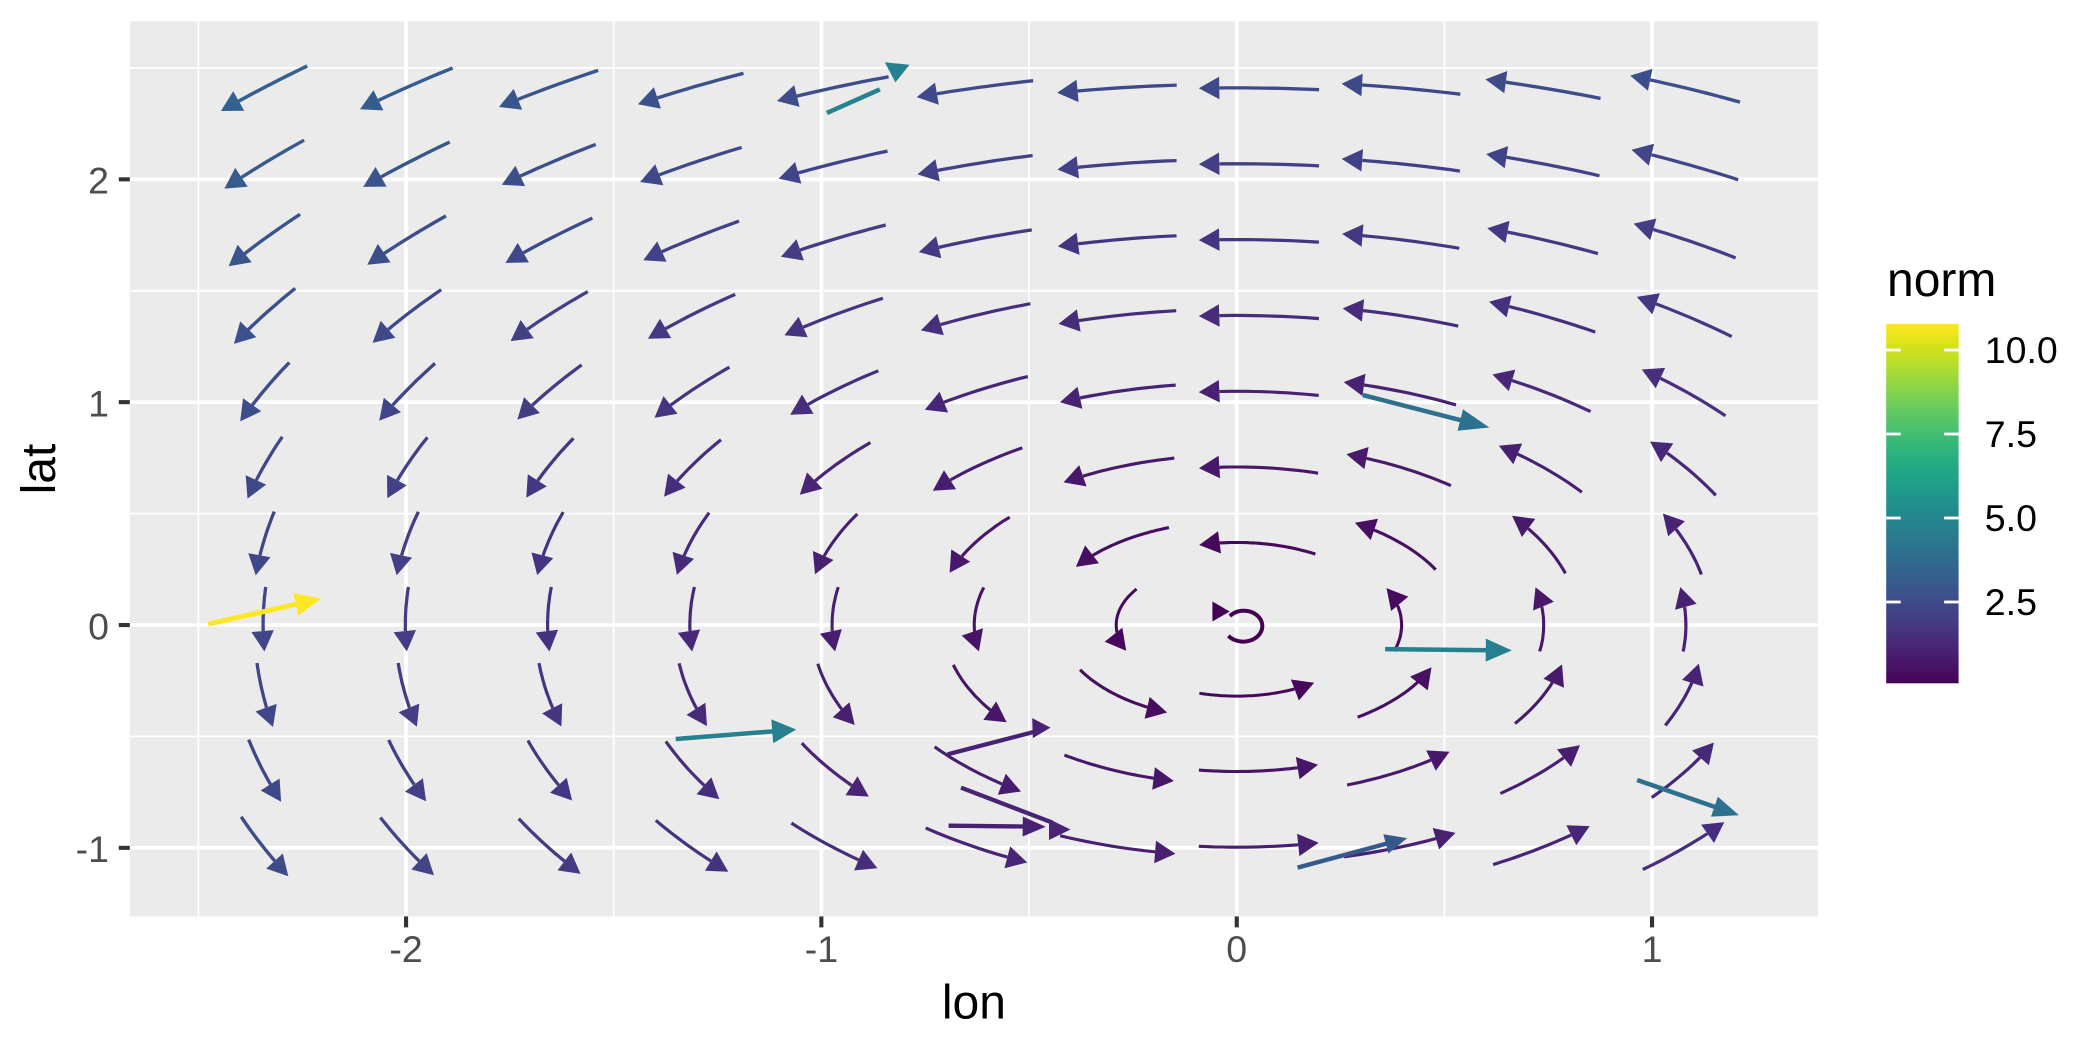 The width and height of the screenshot is (2100, 1055). Describe the element at coordinates (2021, 350) in the screenshot. I see `svg-text: 10.0` at that location.